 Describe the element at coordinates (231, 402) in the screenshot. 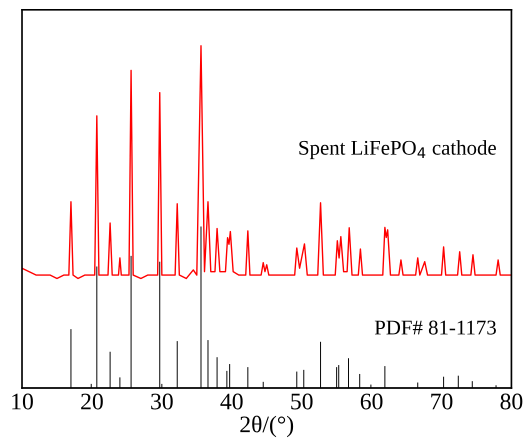

I see `x-tick-label: 40` at that location.